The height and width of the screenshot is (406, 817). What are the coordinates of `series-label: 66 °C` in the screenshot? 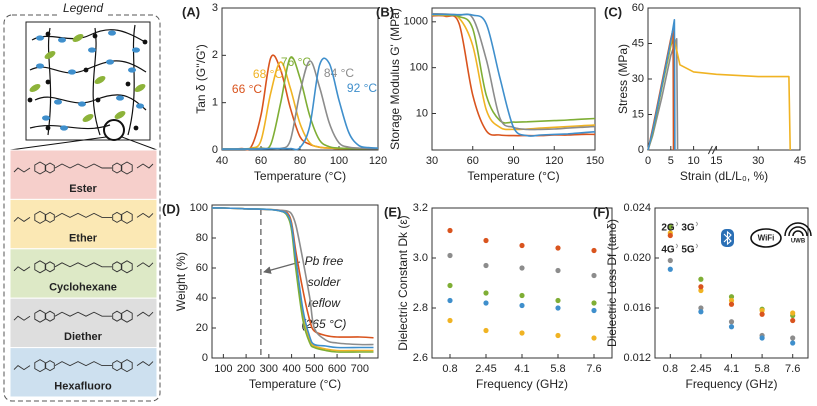 It's located at (247, 89).